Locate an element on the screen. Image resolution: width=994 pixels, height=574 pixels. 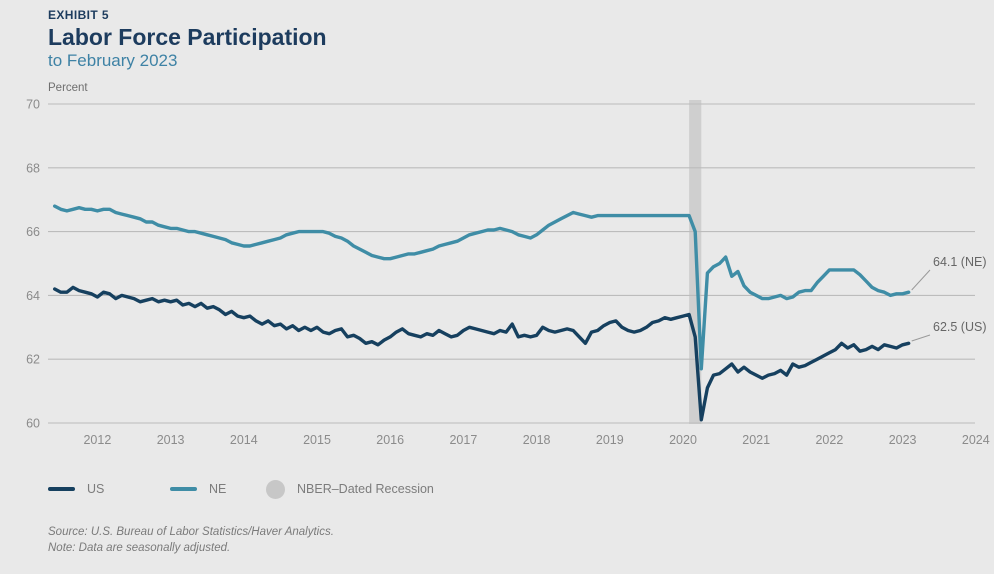
legend-label-ne: NE is located at coordinates (218, 489).